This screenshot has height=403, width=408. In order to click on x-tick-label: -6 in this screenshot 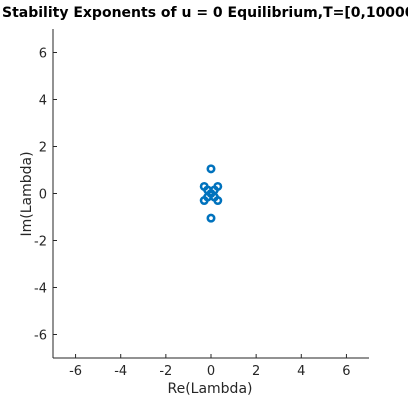, I will do `click(75, 371)`.